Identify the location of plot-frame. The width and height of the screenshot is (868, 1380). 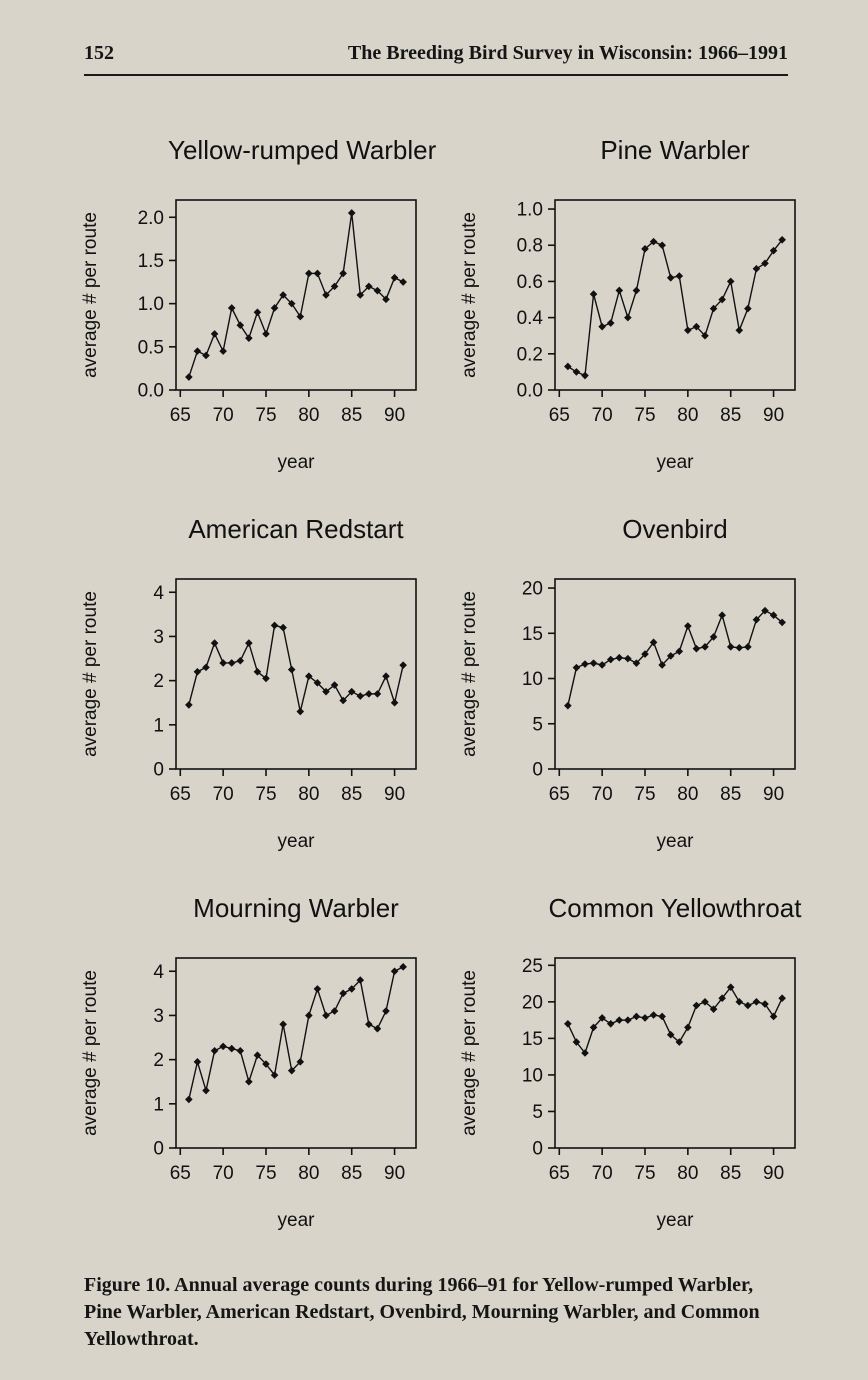
(296, 295).